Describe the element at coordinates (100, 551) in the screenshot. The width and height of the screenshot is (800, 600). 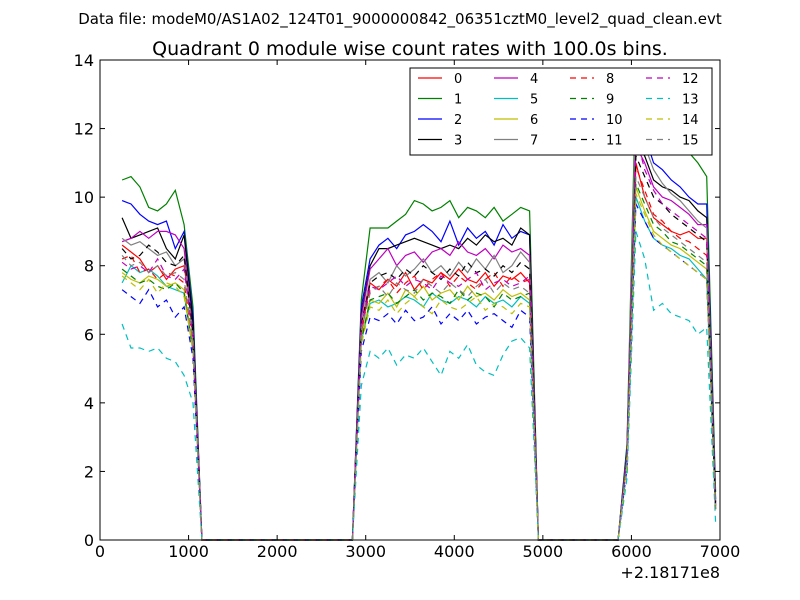
I see `x-tick-label: 0` at that location.